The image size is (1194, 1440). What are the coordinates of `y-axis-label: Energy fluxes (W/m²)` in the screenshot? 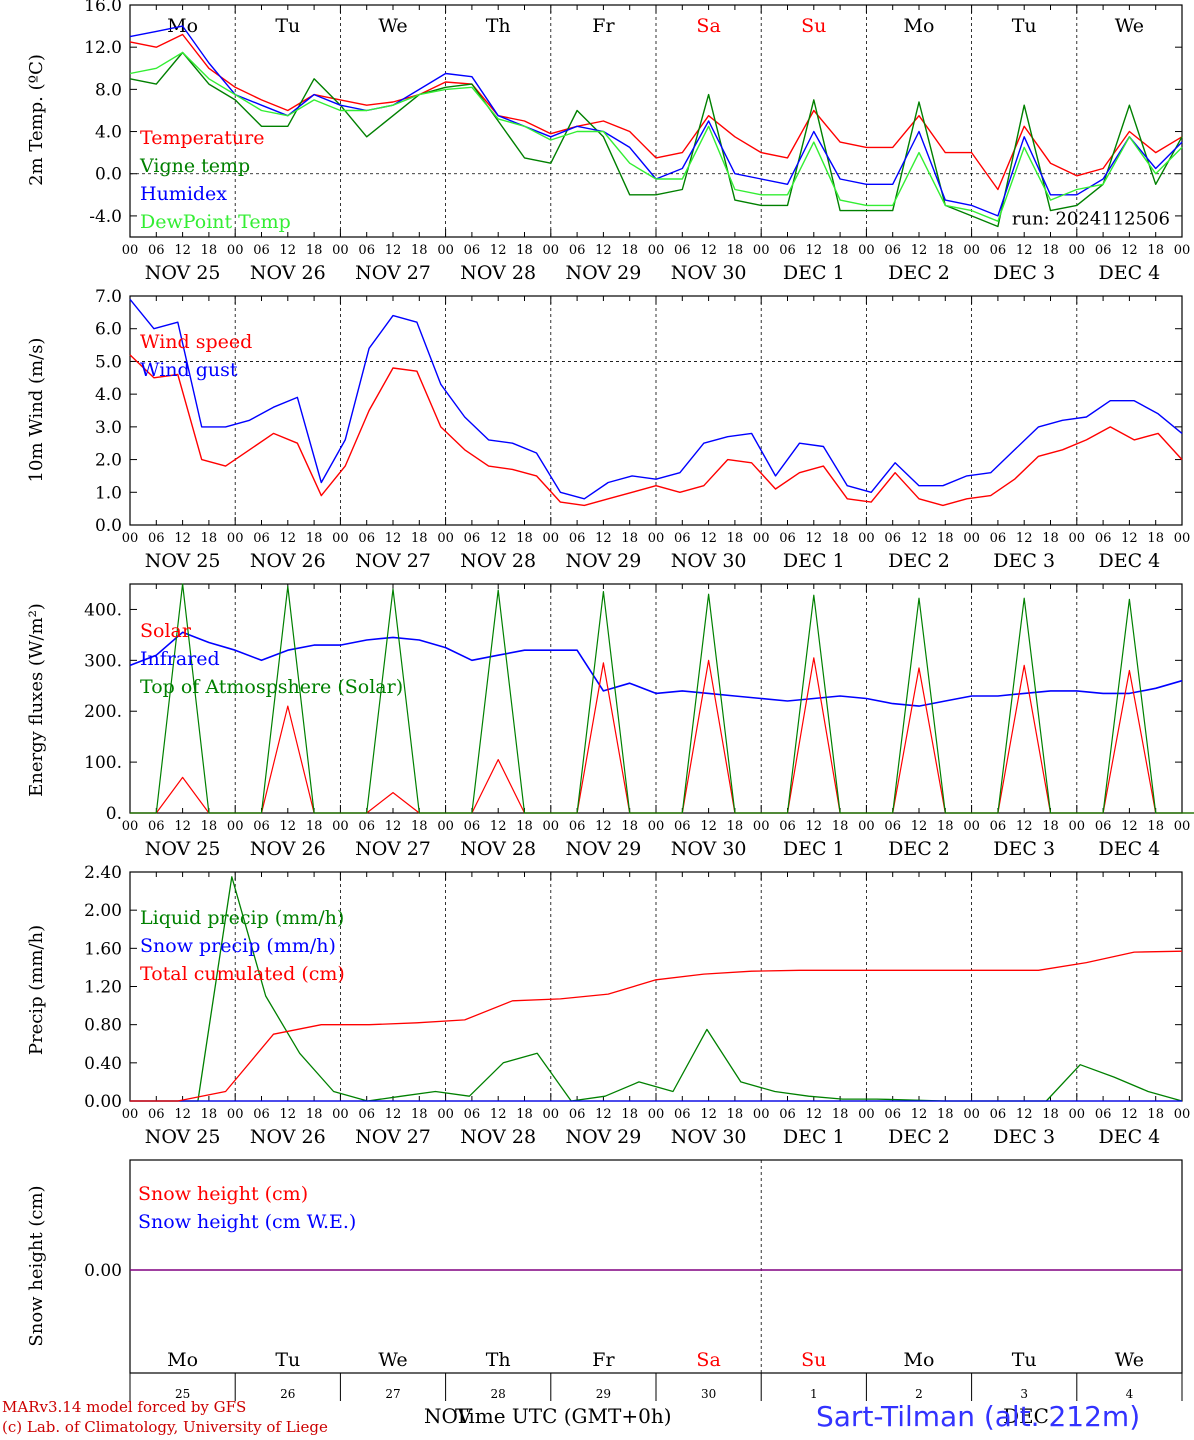 It's located at (36, 700).